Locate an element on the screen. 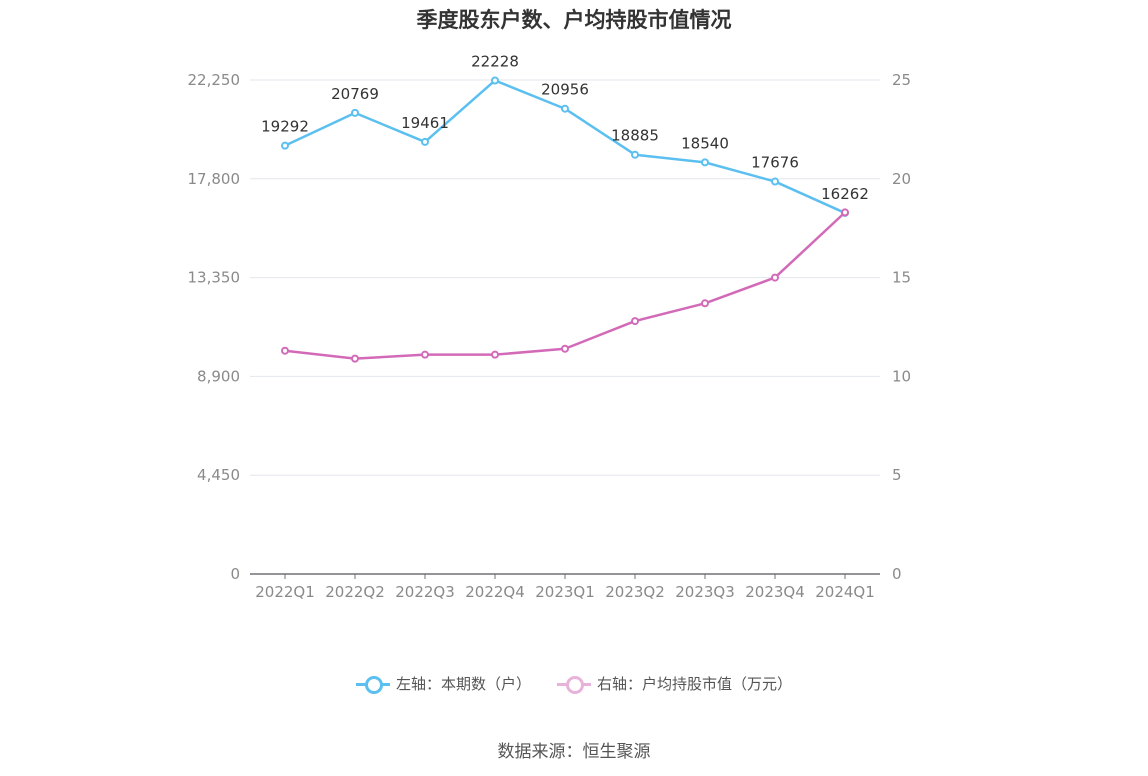 The image size is (1148, 776). data-label-households: 20956 is located at coordinates (565, 90).